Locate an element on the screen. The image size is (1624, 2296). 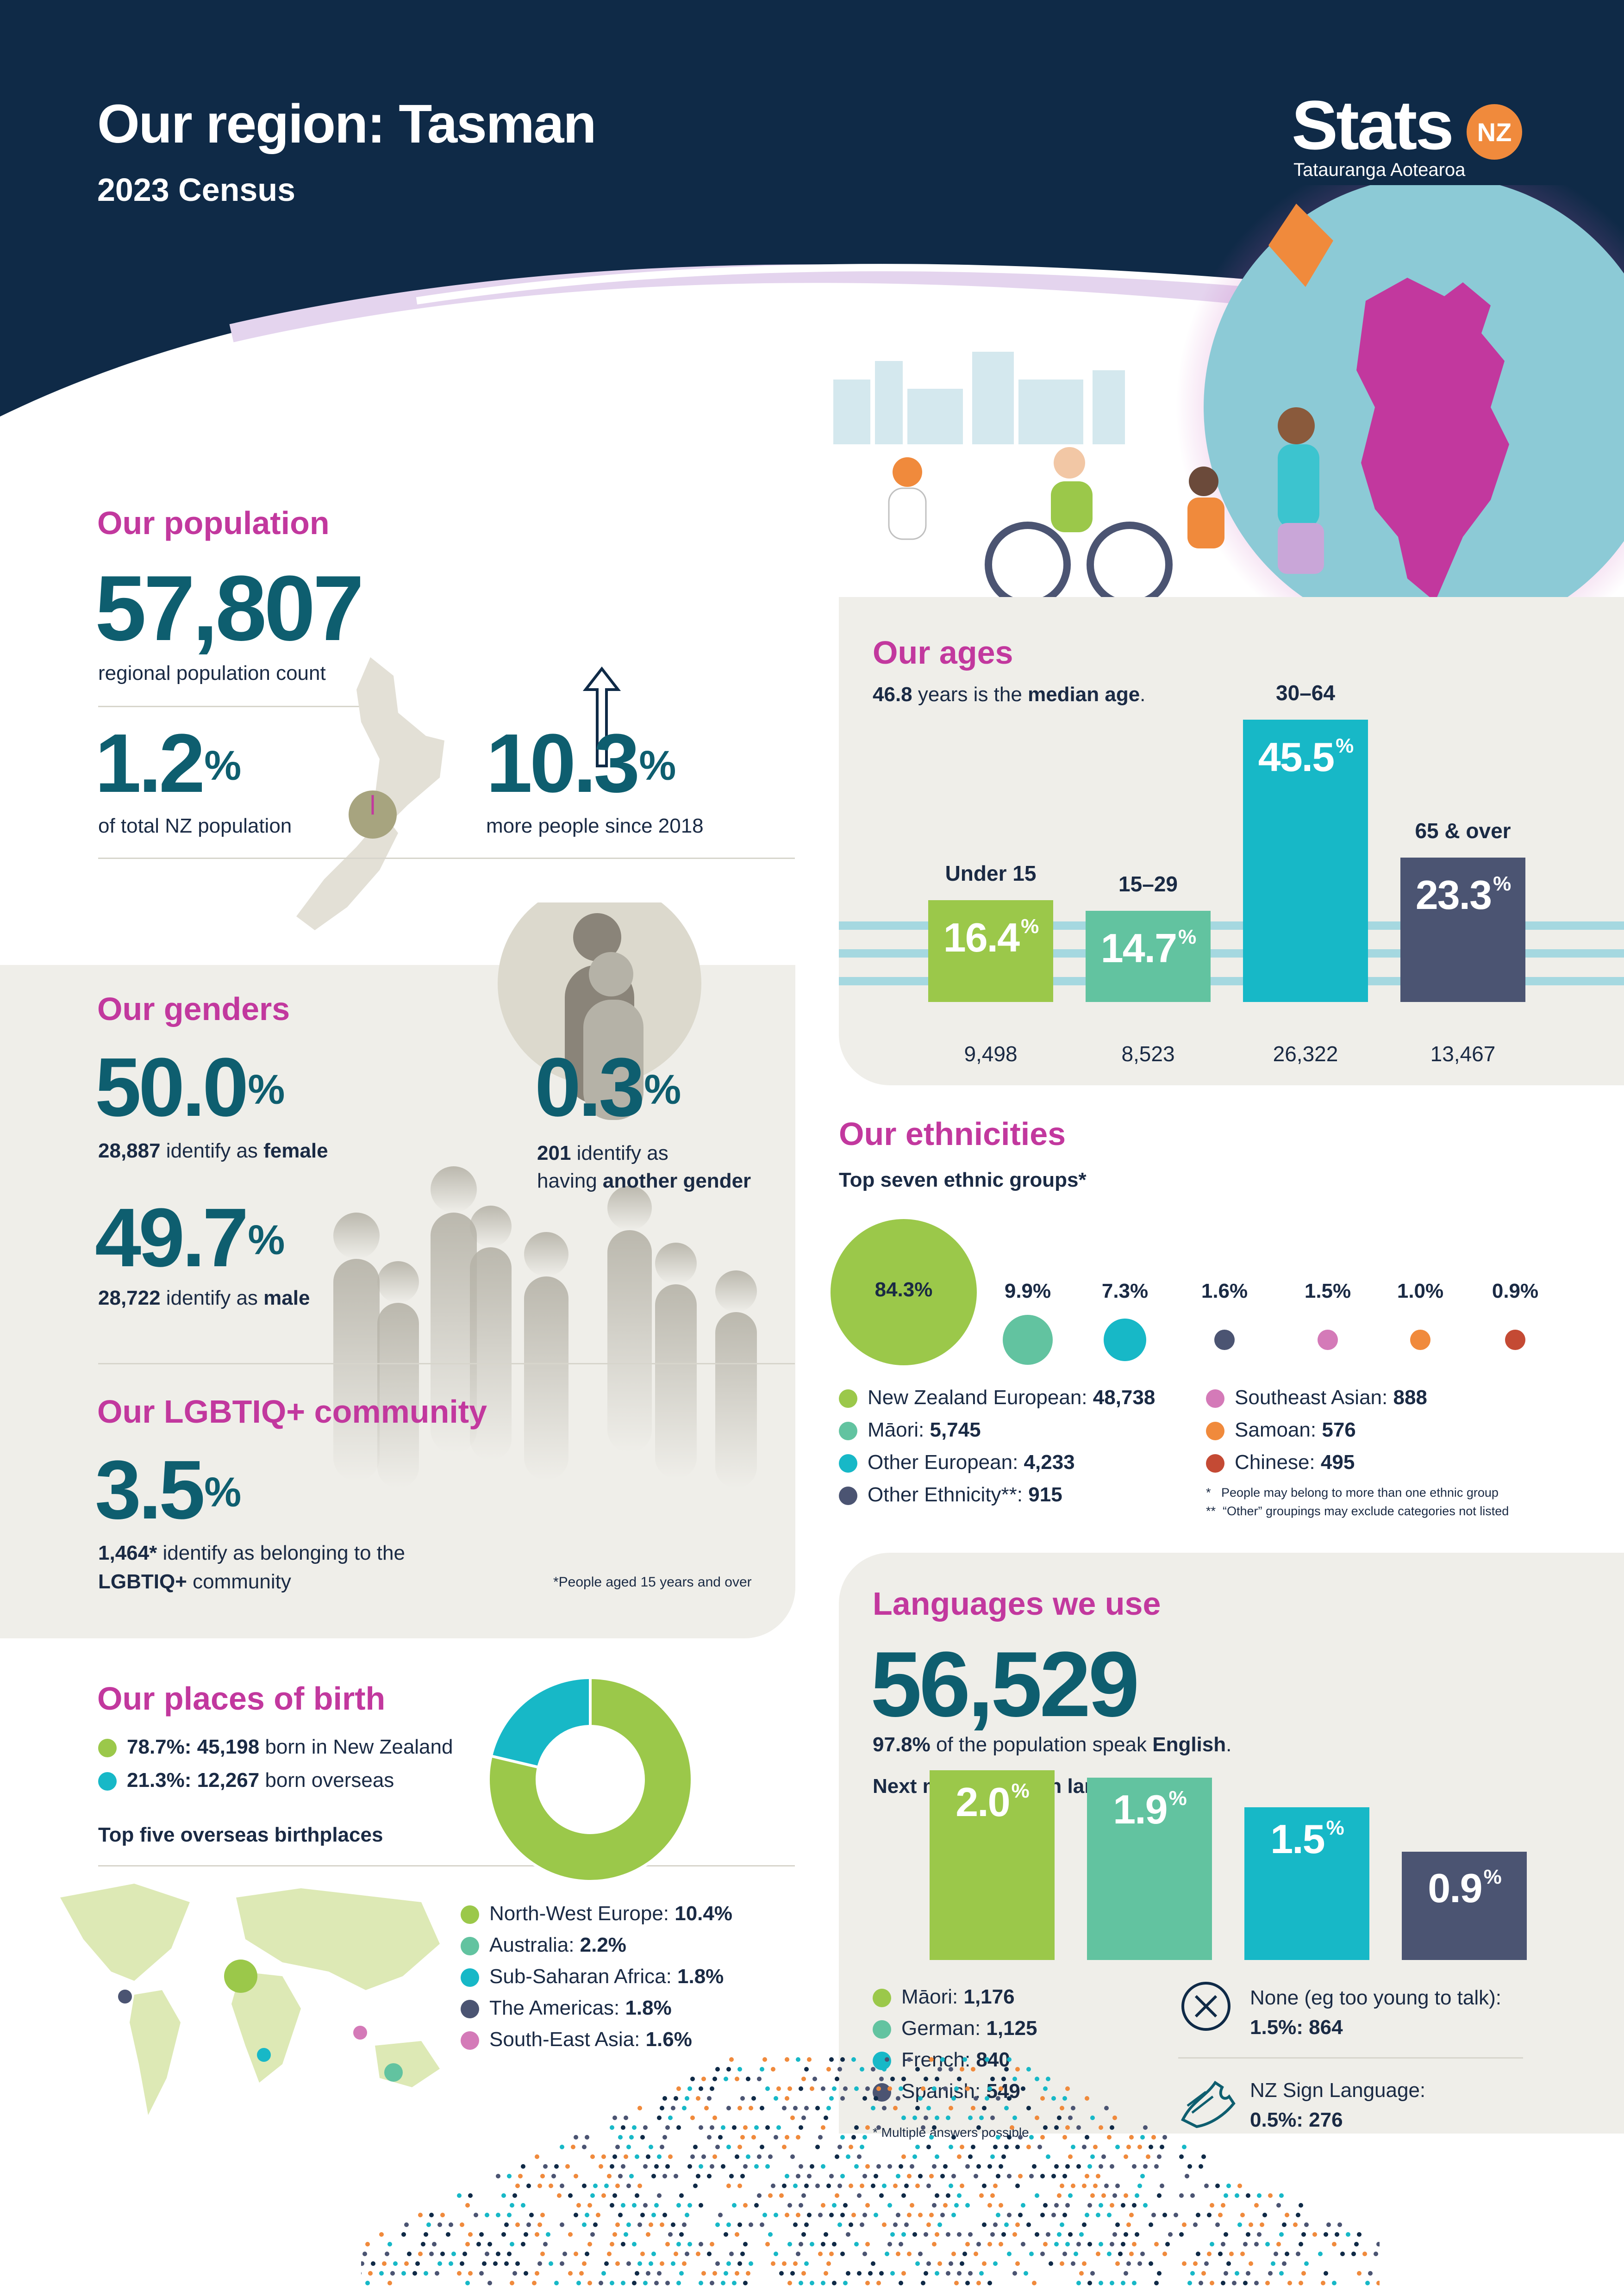
another-gender-percent: 0.3% is located at coordinates (608, 1087).